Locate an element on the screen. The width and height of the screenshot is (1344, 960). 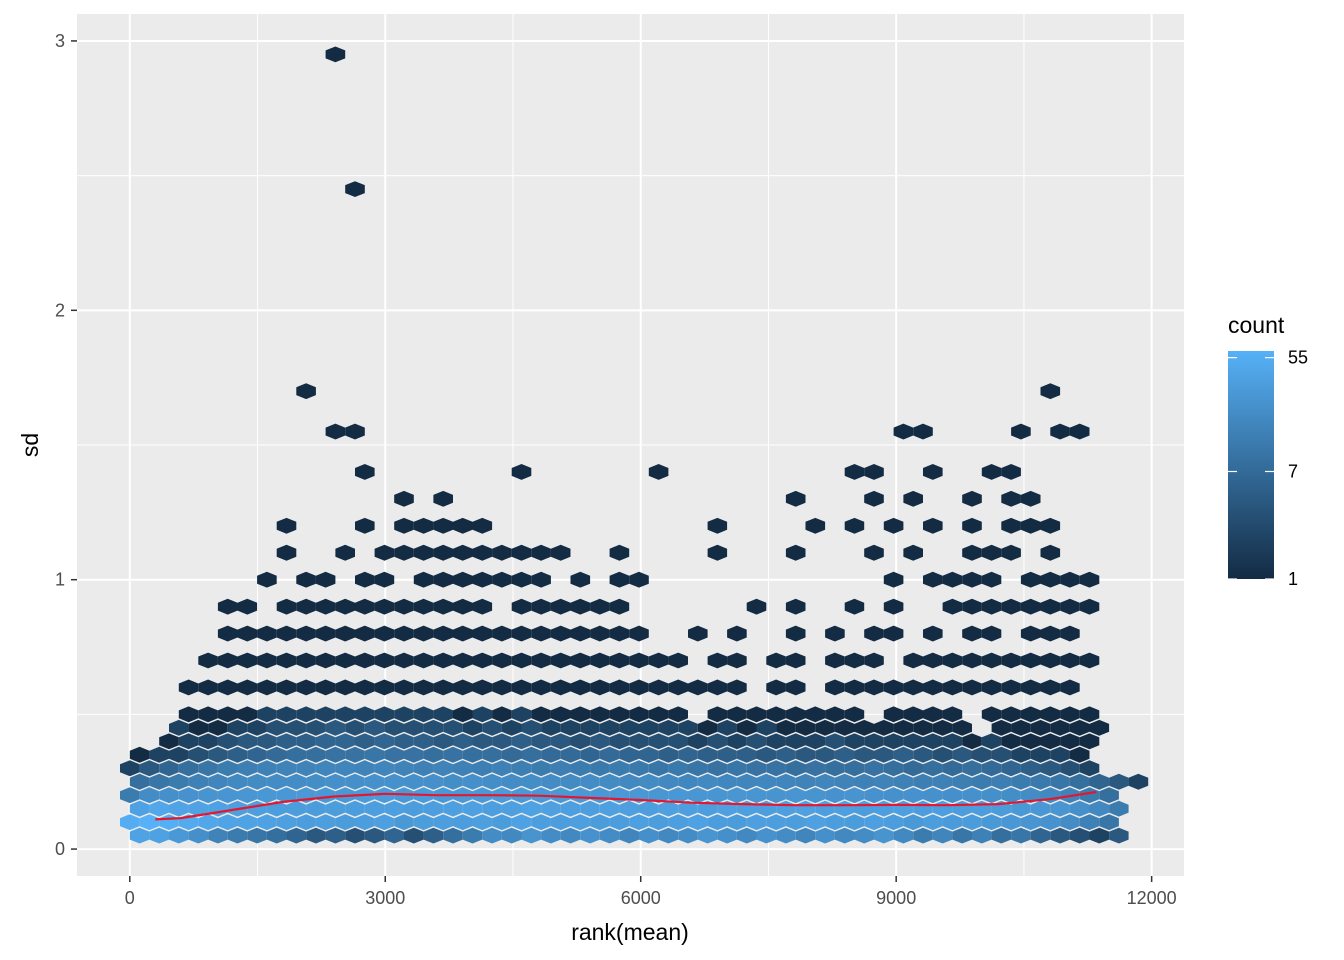
x-tick-label: 9000 is located at coordinates (896, 898).